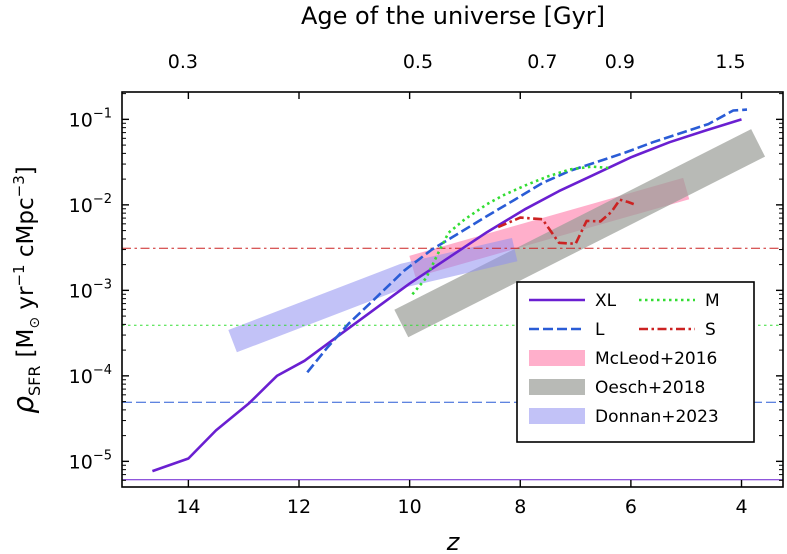 Image resolution: width=787 pixels, height=554 pixels. I want to click on legend: XL M L S McLeod+2016 Oesch+2018 Donnan+2023, so click(635, 362).